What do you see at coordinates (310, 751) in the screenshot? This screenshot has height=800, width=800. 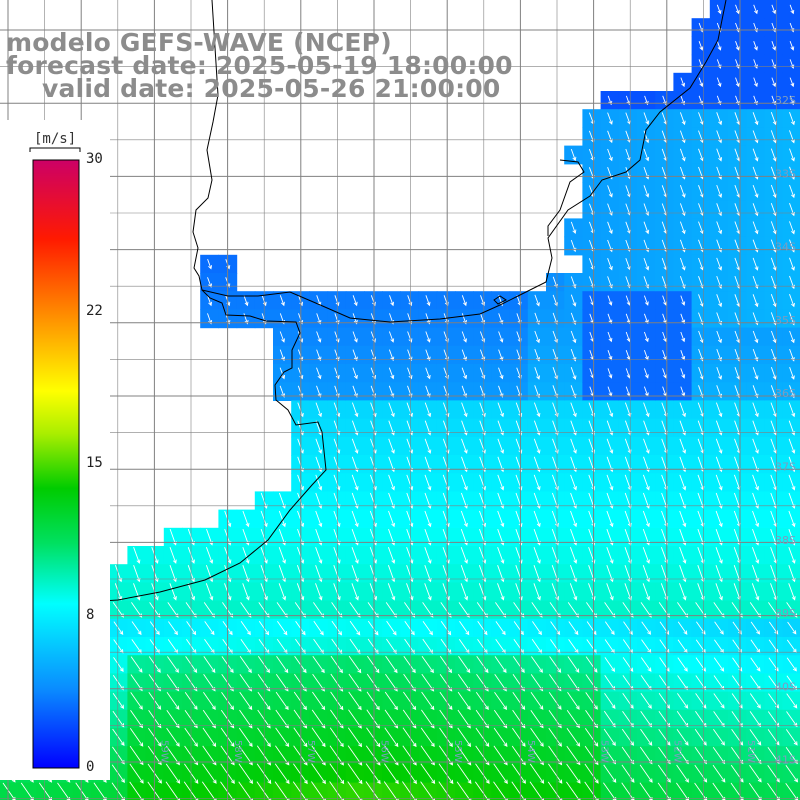 I see `longitude-label: 57W` at bounding box center [310, 751].